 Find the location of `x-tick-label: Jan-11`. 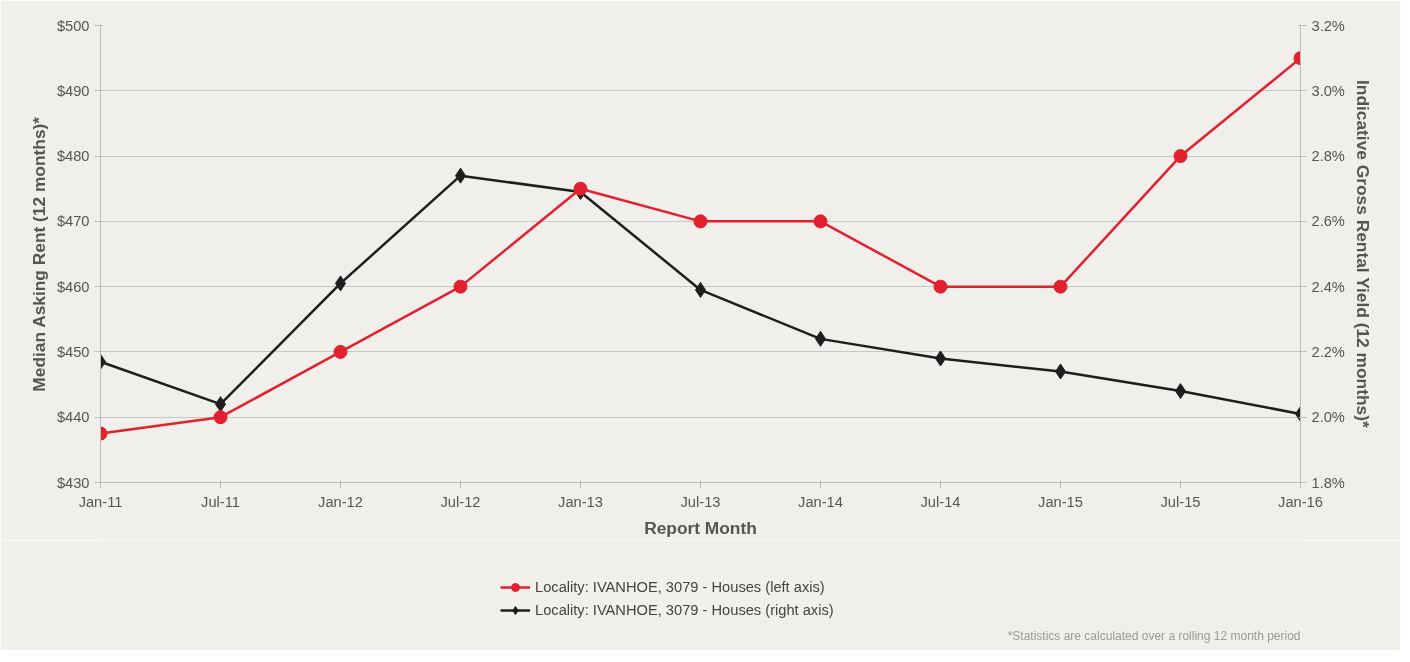

x-tick-label: Jan-11 is located at coordinates (100, 501).